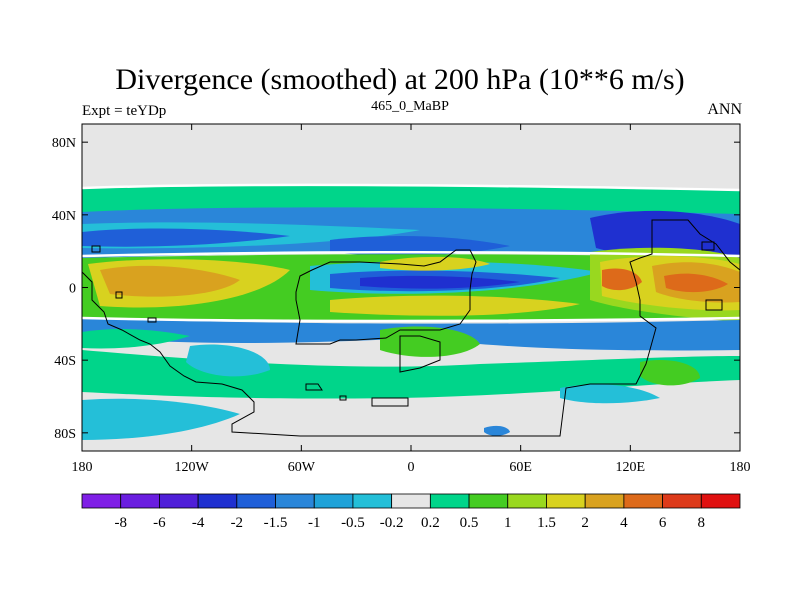 The width and height of the screenshot is (800, 600). I want to click on colorbar-label: -0.2, so click(392, 523).